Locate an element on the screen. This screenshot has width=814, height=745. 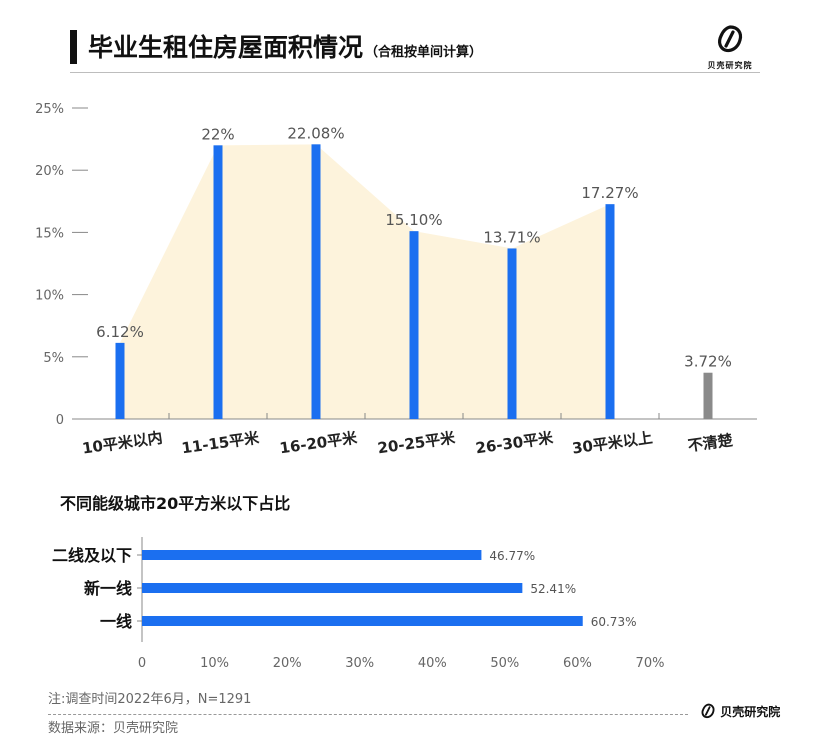
y-tick-label: 0 is located at coordinates (60, 420).